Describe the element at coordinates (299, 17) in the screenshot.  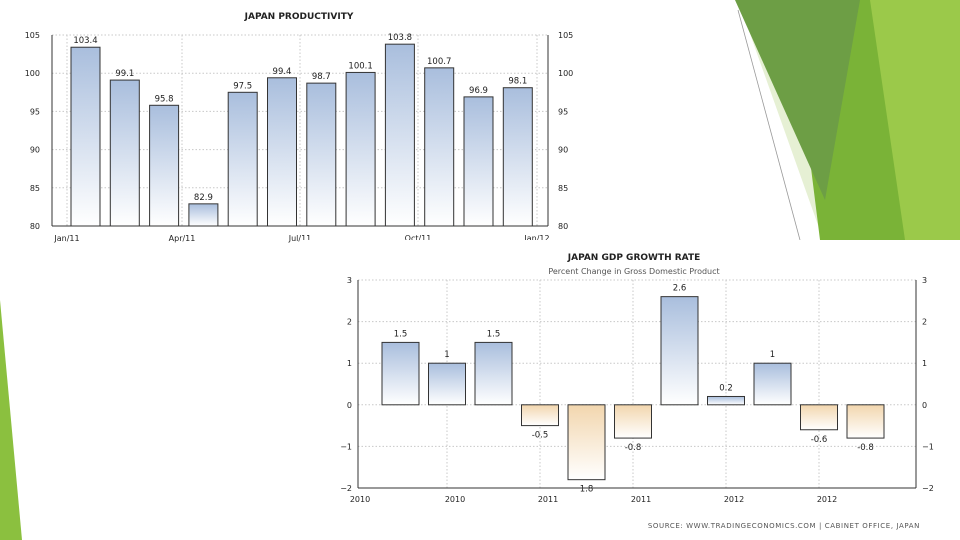
I see `chart-productivity-title: JAPAN PRODUCTIVITY` at that location.